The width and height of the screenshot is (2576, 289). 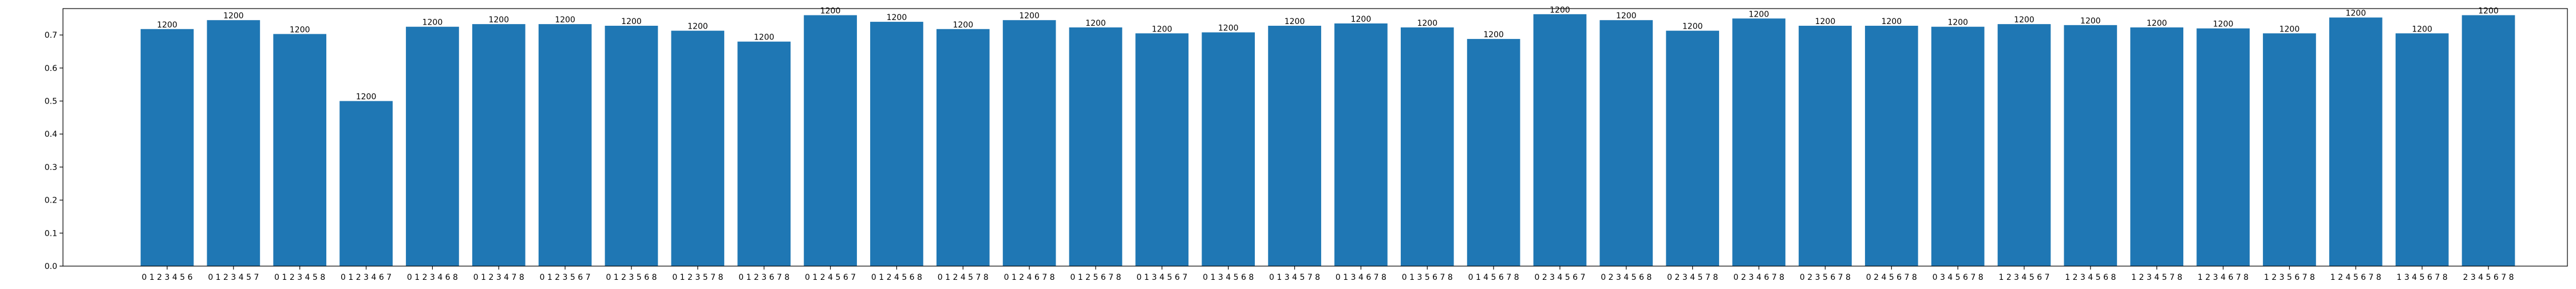 I want to click on x-tick-label: 0 3 4 5 6 7 8, so click(x=1958, y=277).